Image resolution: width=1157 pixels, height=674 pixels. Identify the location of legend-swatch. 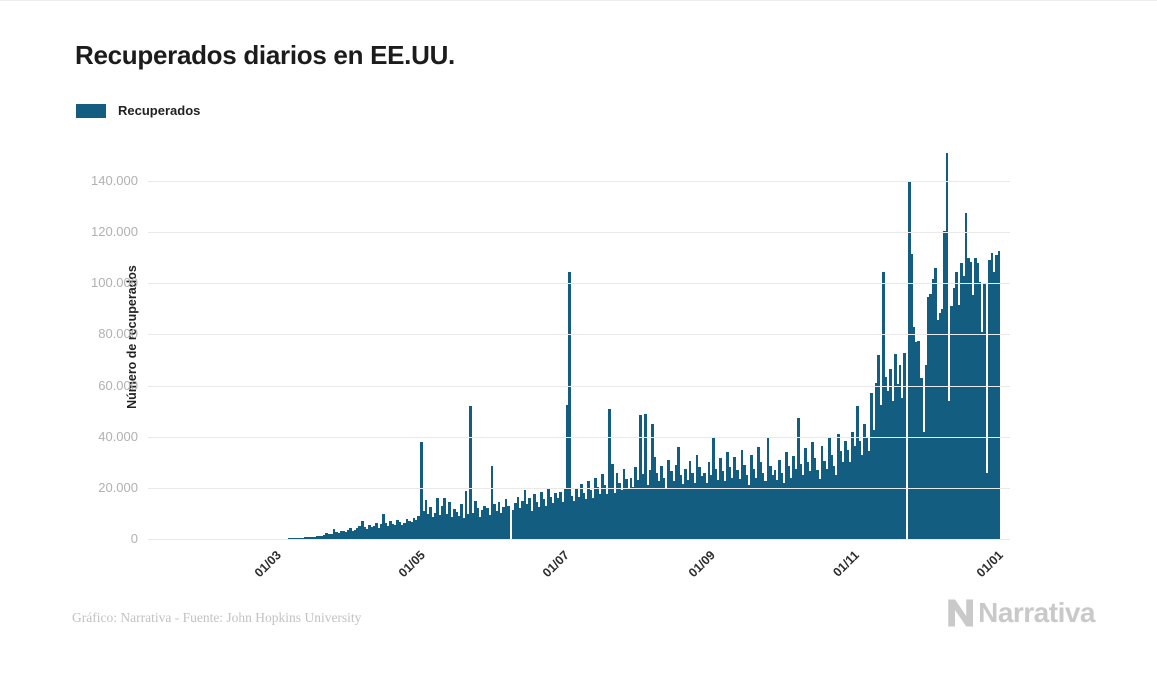
(91, 110).